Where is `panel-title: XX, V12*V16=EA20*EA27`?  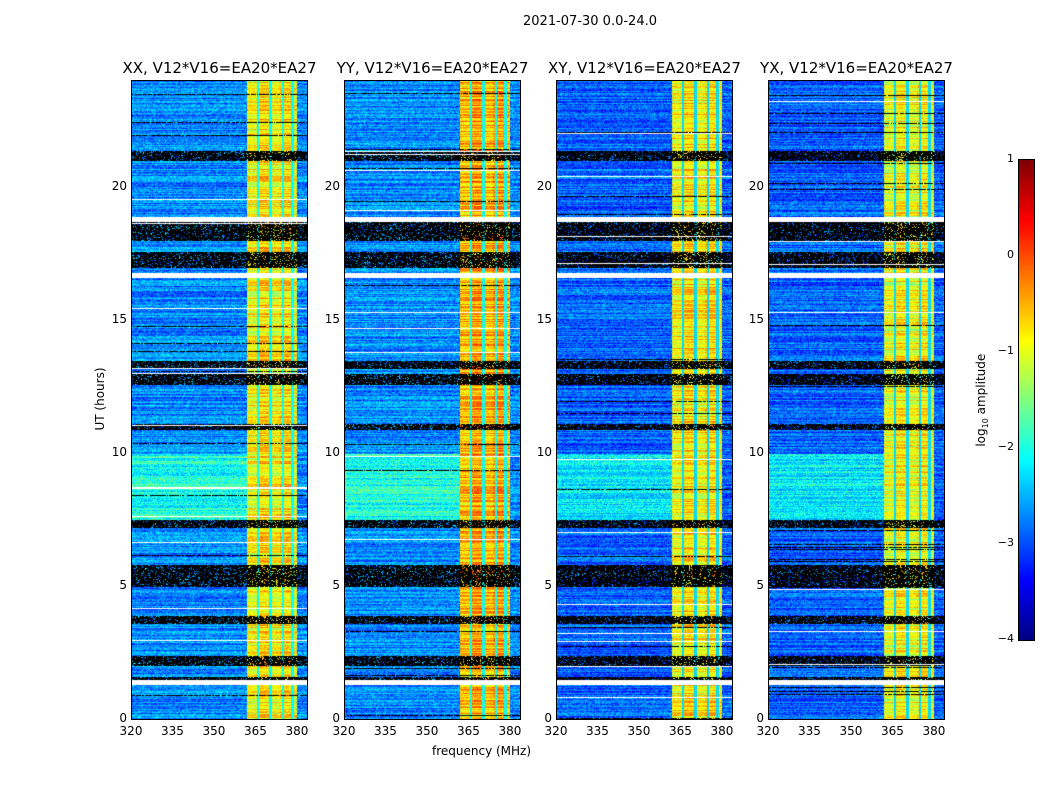
panel-title: XX, V12*V16=EA20*EA27 is located at coordinates (219, 68).